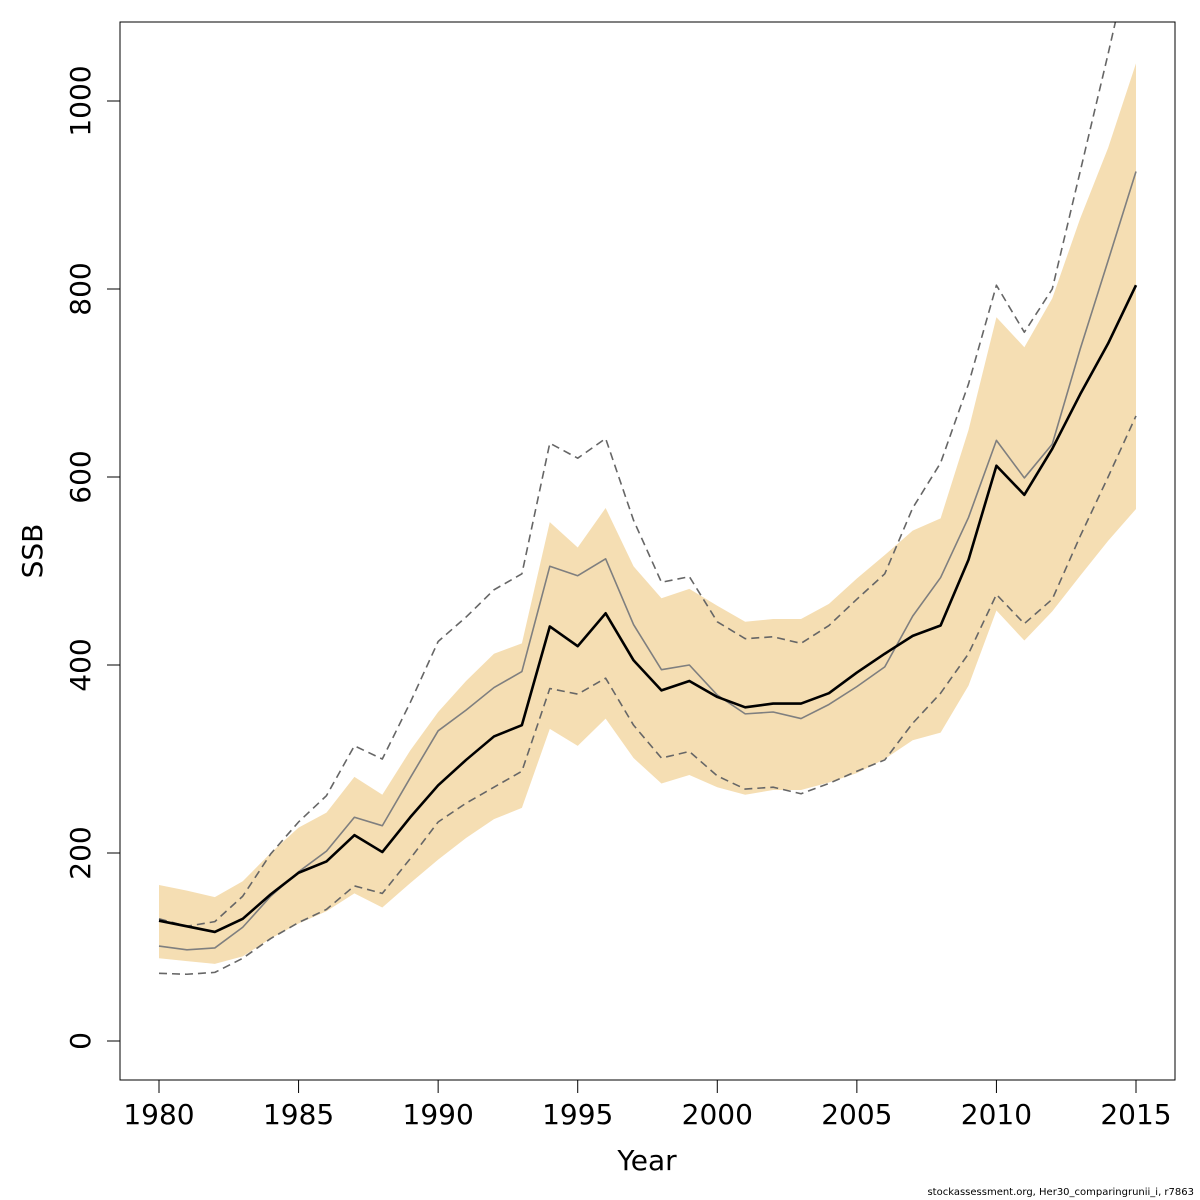 The width and height of the screenshot is (1200, 1200). I want to click on y-tick-label: 0, so click(80, 1041).